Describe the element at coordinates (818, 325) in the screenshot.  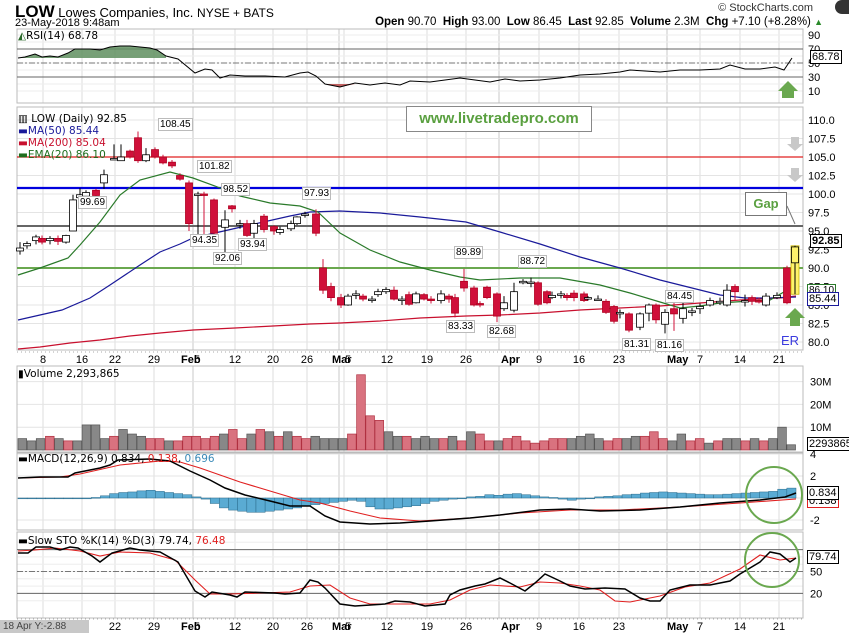
I see `svg-text: 82.5` at that location.